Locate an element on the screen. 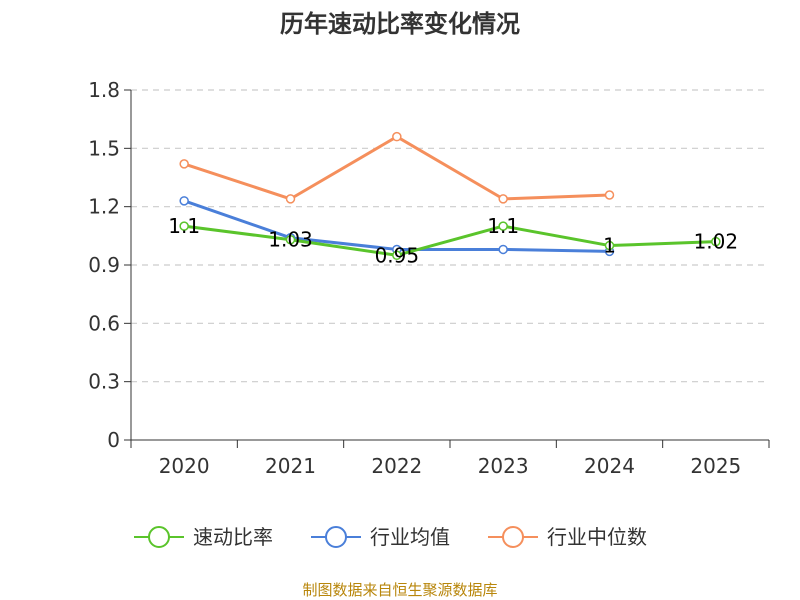 This screenshot has width=800, height=600. y-tick-label: 0.9 is located at coordinates (104, 265).